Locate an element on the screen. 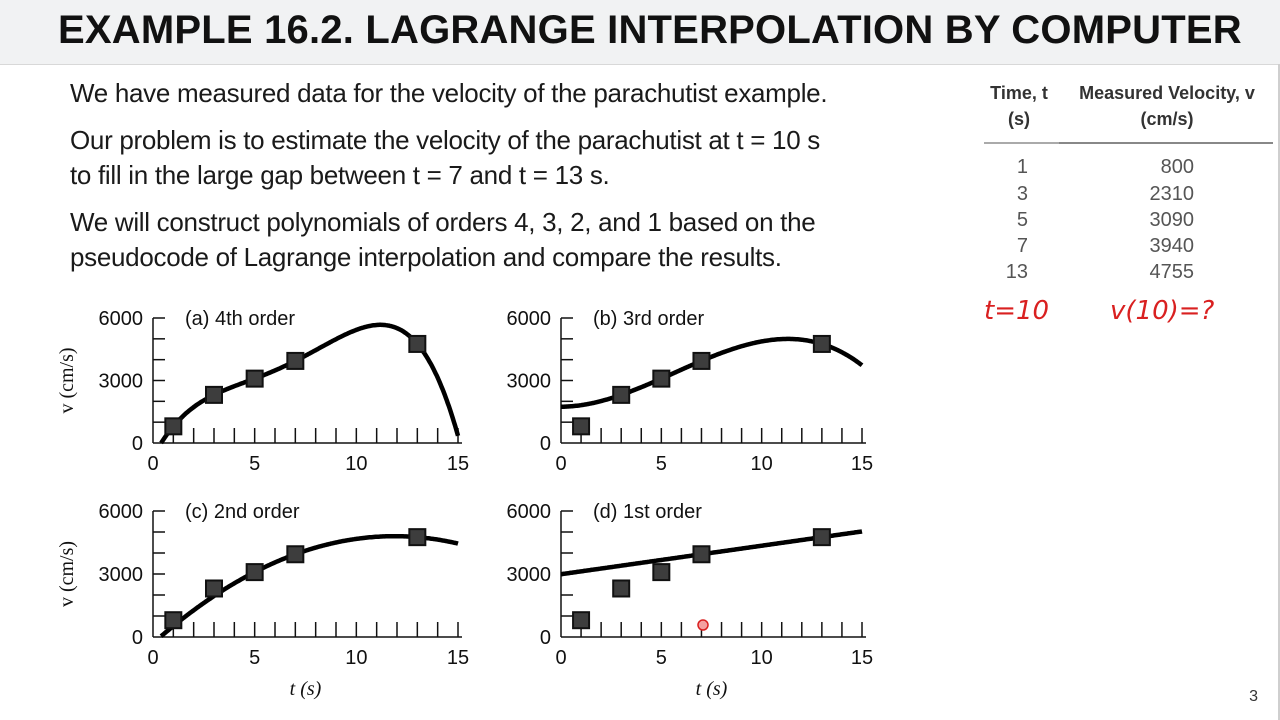  panel-title: (a) 4th order is located at coordinates (240, 319).